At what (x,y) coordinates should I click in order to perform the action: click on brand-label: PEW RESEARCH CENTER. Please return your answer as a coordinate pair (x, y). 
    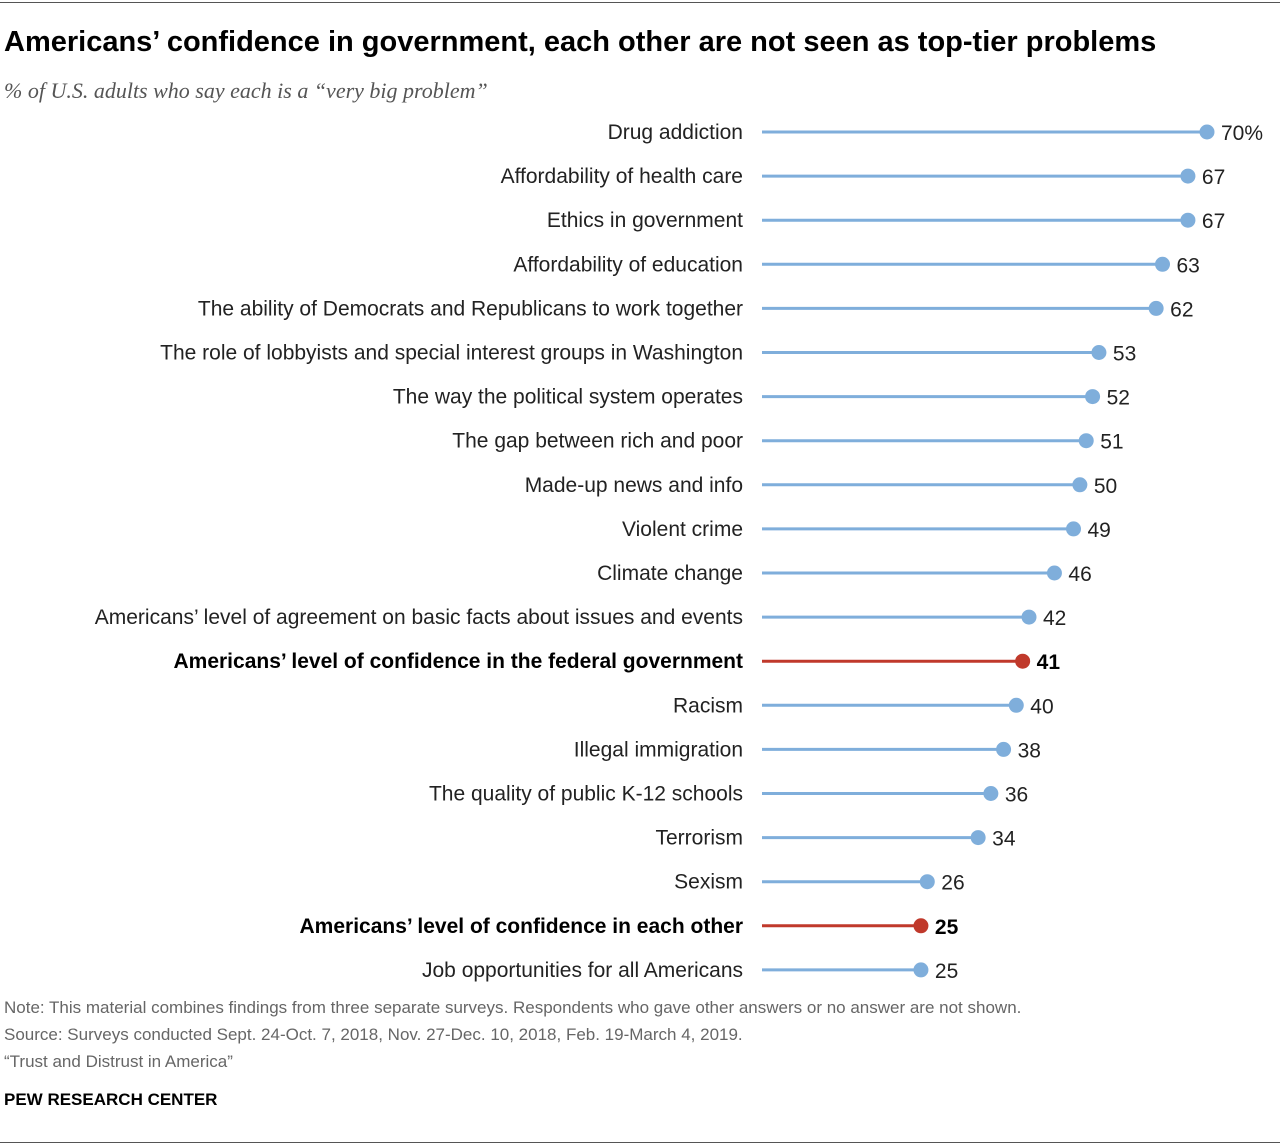
    Looking at the image, I should click on (111, 1099).